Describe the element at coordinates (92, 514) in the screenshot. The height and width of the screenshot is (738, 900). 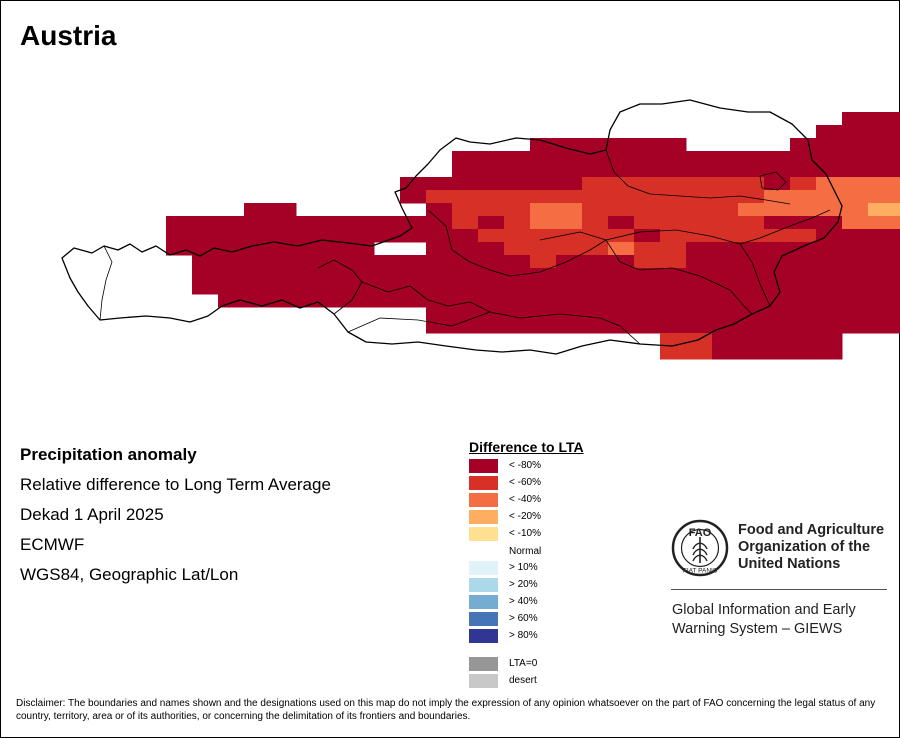
I see `map-period: Dekad 1 April 2025` at that location.